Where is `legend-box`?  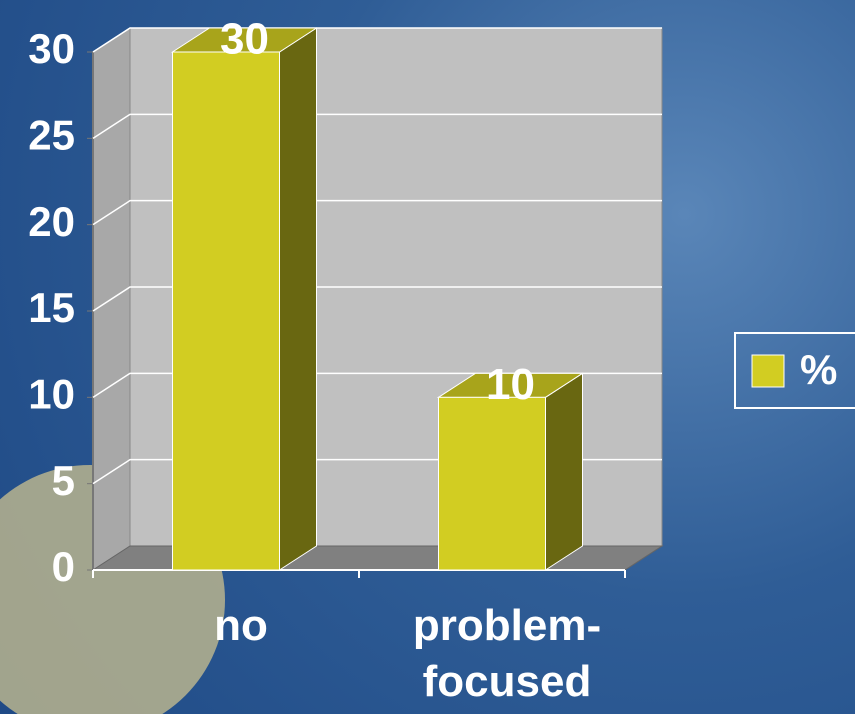
legend-box is located at coordinates (794, 370).